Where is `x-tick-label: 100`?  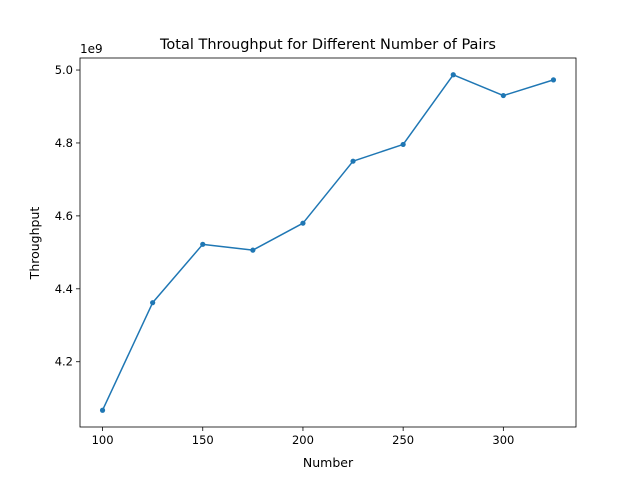 x-tick-label: 100 is located at coordinates (103, 440).